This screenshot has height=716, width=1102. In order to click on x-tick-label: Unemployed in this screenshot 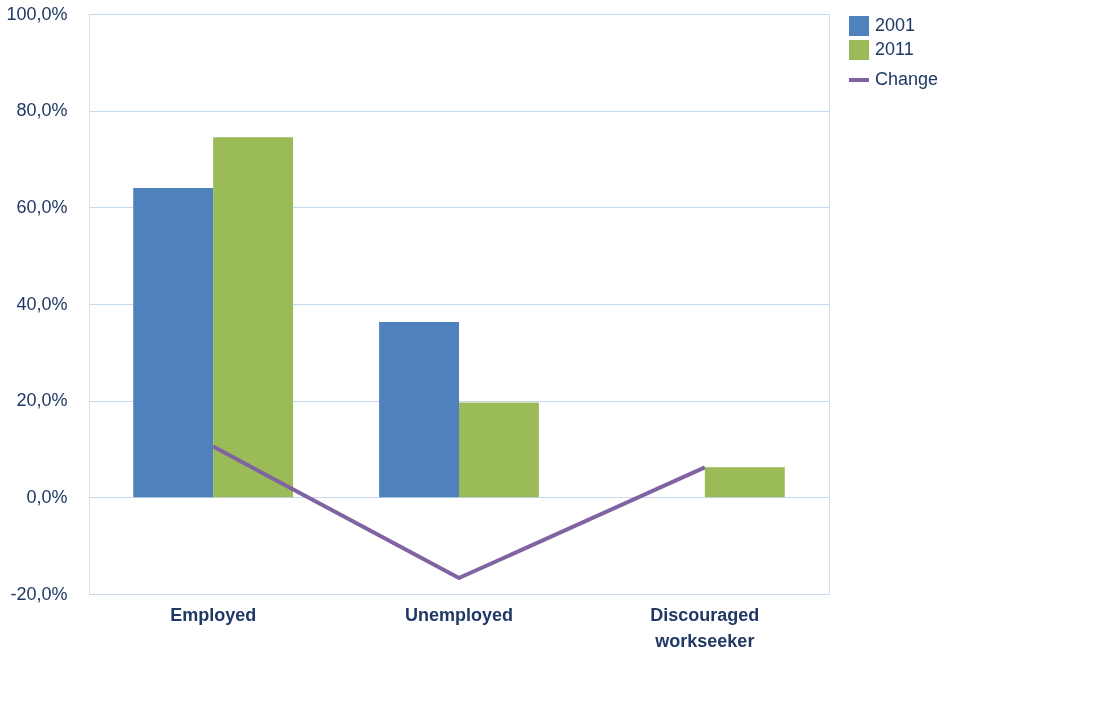, I will do `click(459, 614)`.